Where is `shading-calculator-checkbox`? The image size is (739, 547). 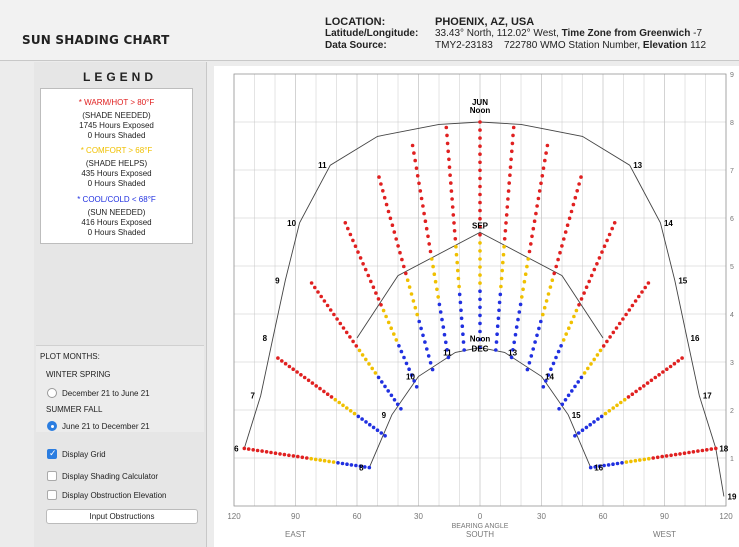
shading-calculator-checkbox is located at coordinates (52, 476).